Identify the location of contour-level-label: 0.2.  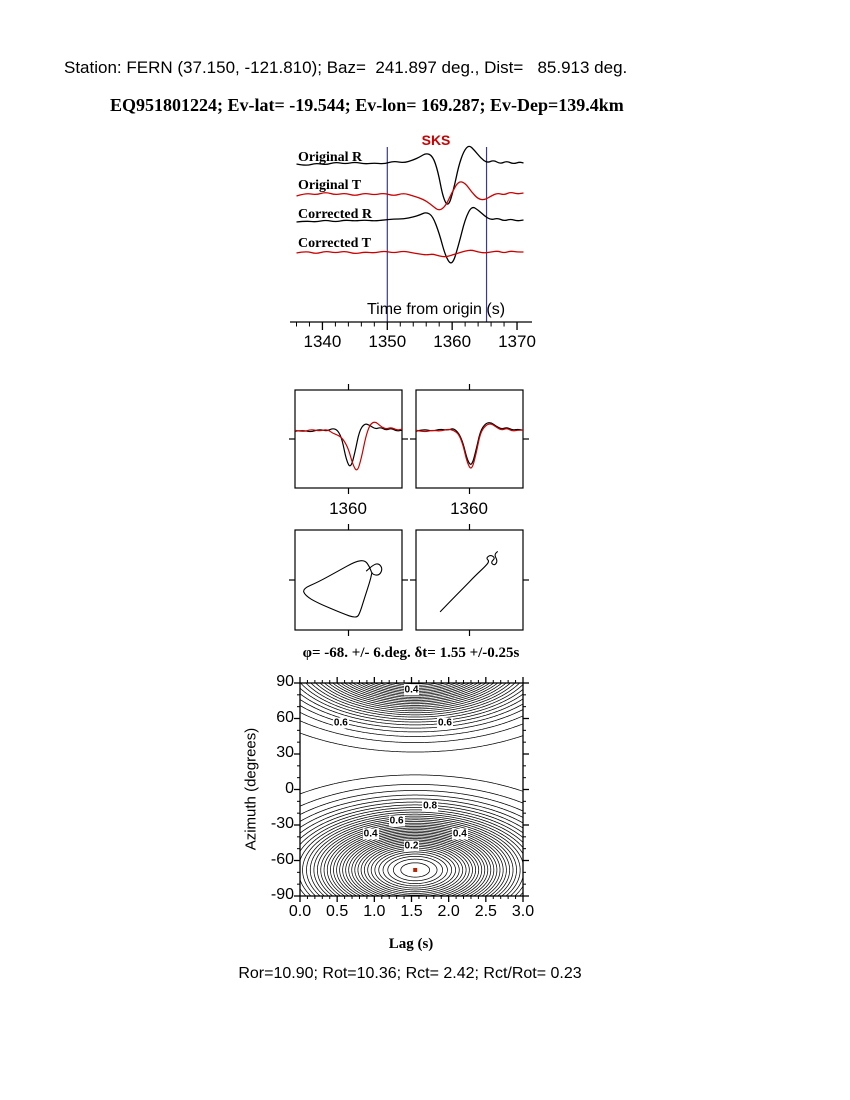
(411, 846).